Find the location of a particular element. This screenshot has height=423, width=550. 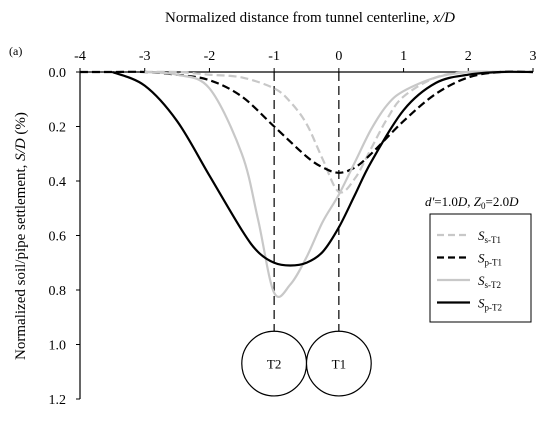

legend-label: Sp-T1 is located at coordinates (490, 259).